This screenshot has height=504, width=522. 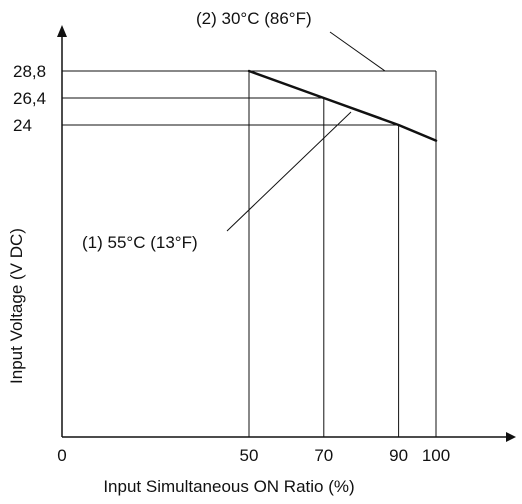 I want to click on y-axis-arrowhead, so click(x=62, y=31).